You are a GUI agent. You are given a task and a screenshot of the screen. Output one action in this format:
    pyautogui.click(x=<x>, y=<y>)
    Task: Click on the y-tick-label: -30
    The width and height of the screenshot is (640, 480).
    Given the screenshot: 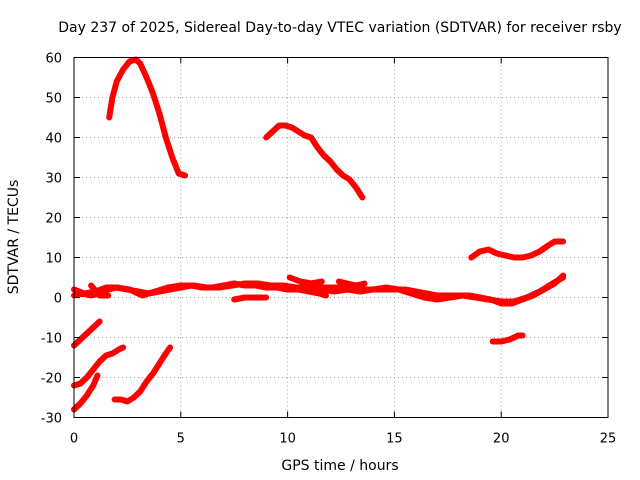 What is the action you would take?
    pyautogui.click(x=51, y=419)
    